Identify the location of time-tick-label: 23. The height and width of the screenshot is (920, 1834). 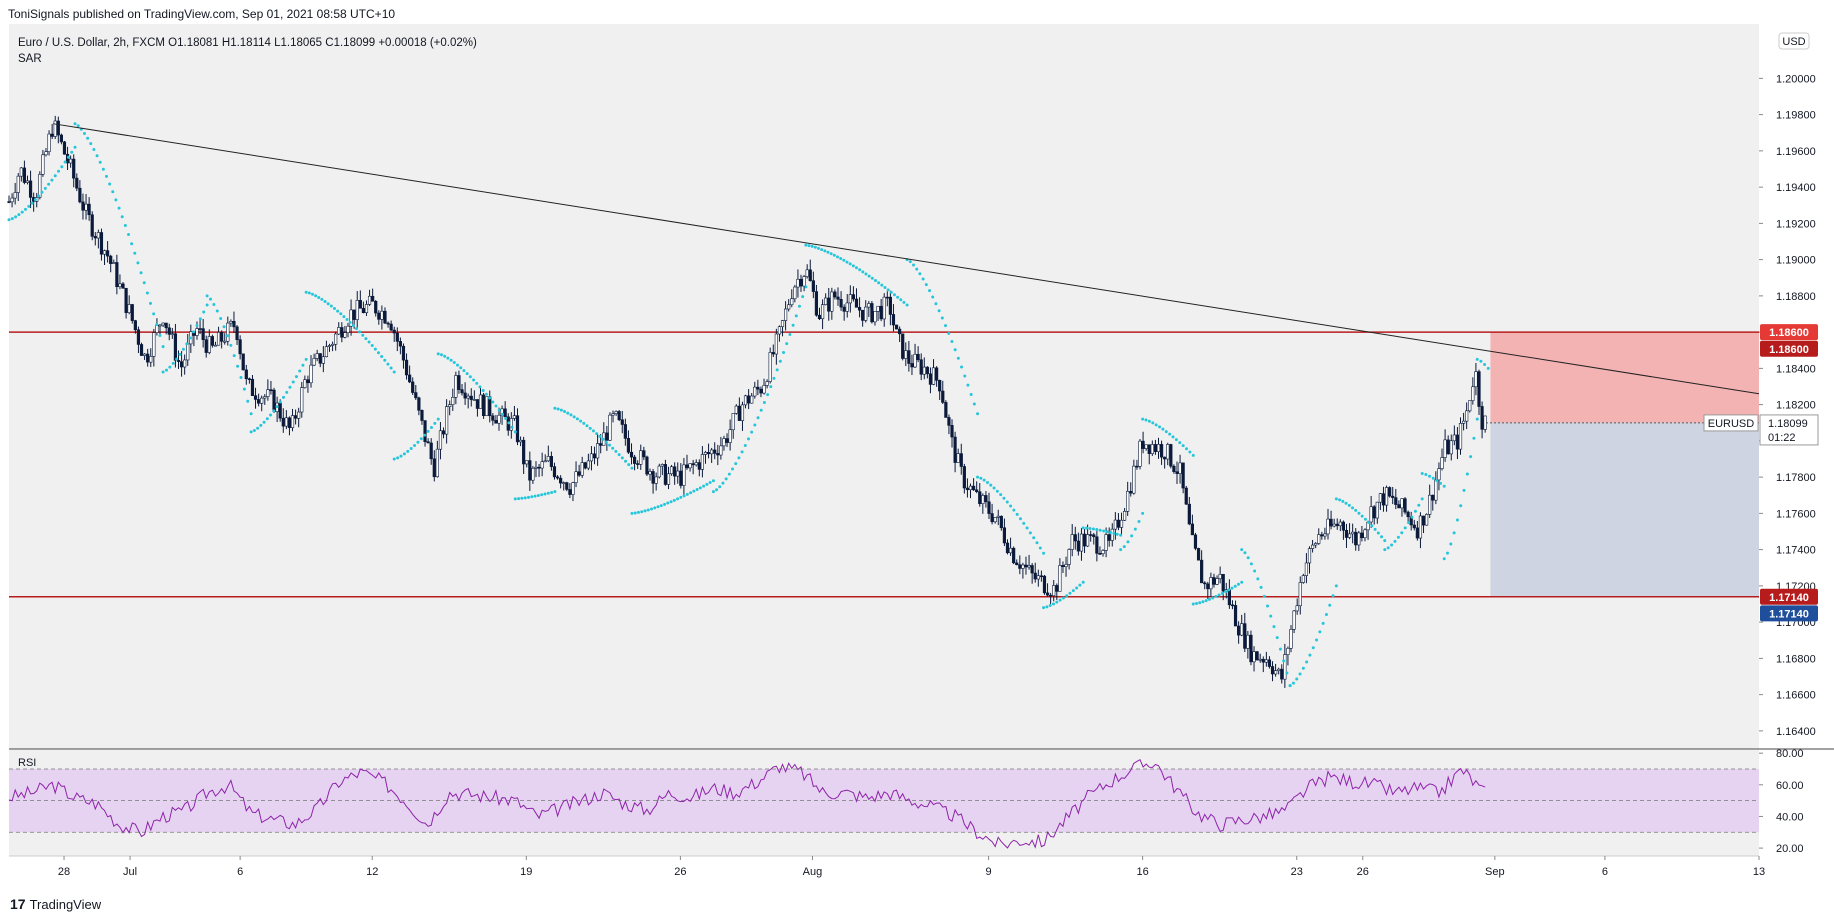
(1297, 872).